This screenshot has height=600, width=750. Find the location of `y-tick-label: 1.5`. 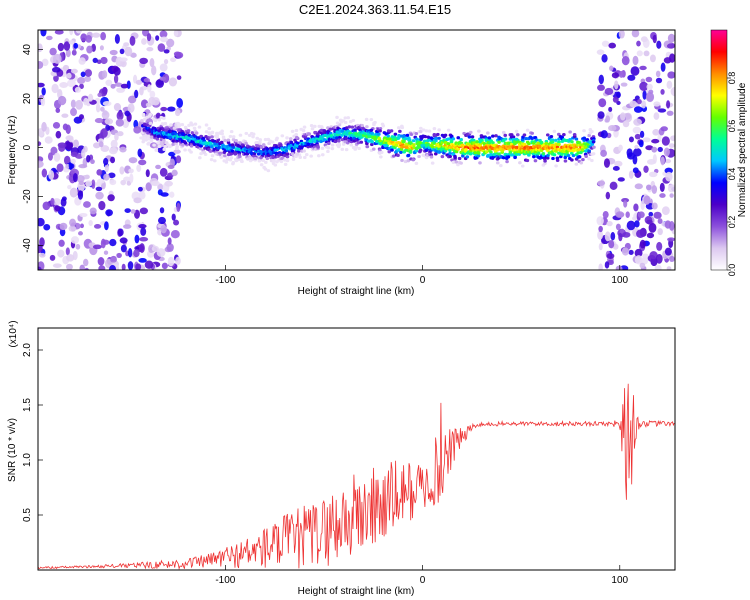

y-tick-label: 1.5 is located at coordinates (27, 405).